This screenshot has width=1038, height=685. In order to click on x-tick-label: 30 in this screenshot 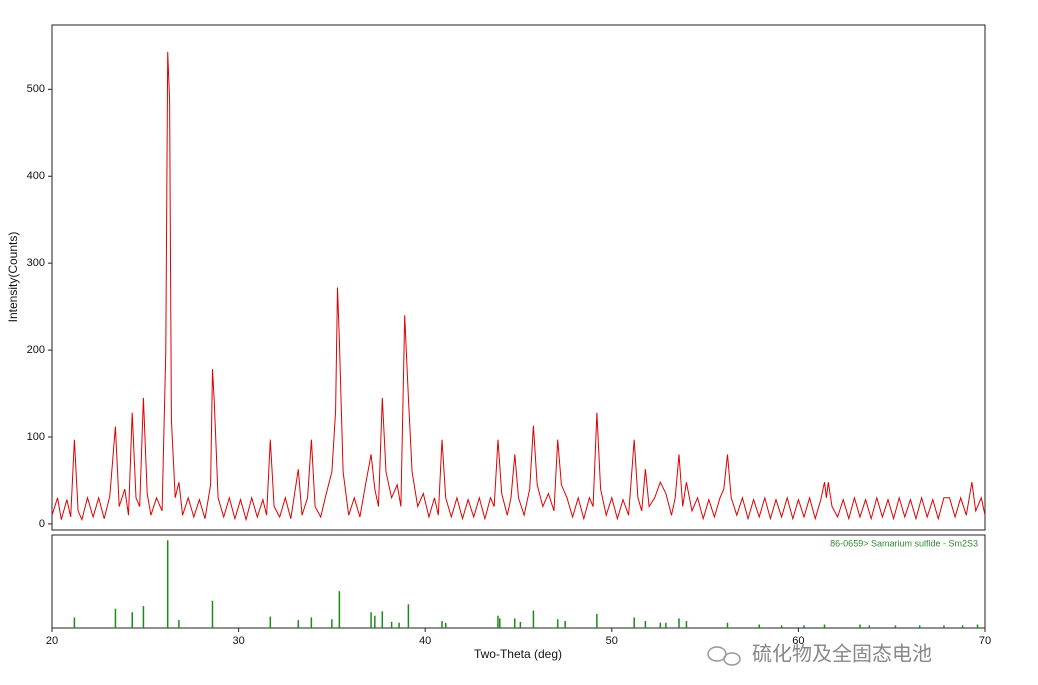, I will do `click(238, 641)`.